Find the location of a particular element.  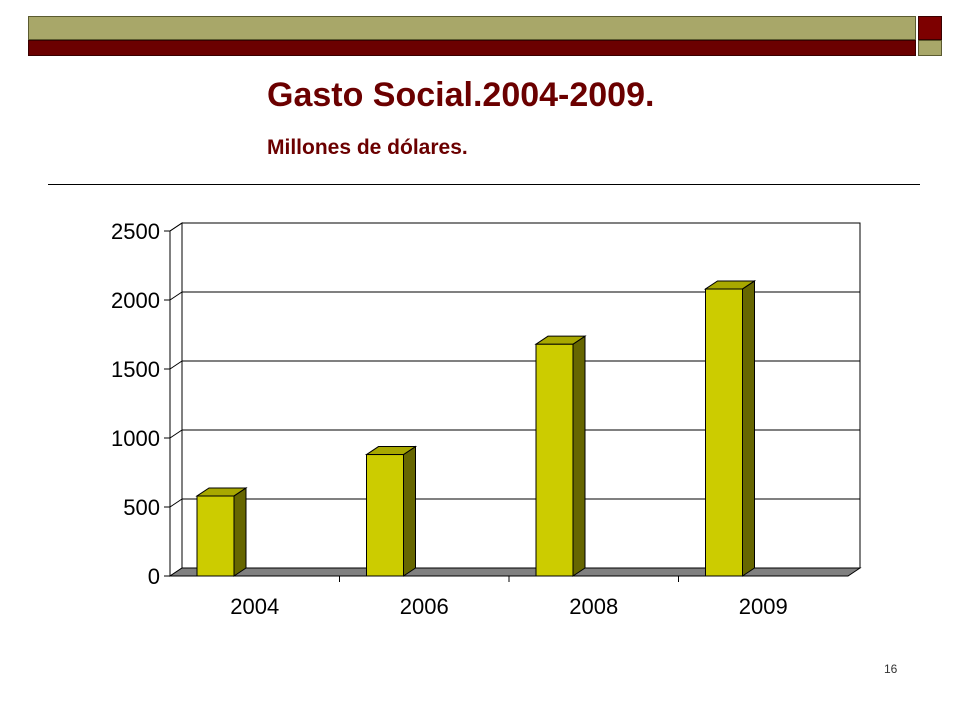

x-tick-label: 2004 is located at coordinates (254, 606).